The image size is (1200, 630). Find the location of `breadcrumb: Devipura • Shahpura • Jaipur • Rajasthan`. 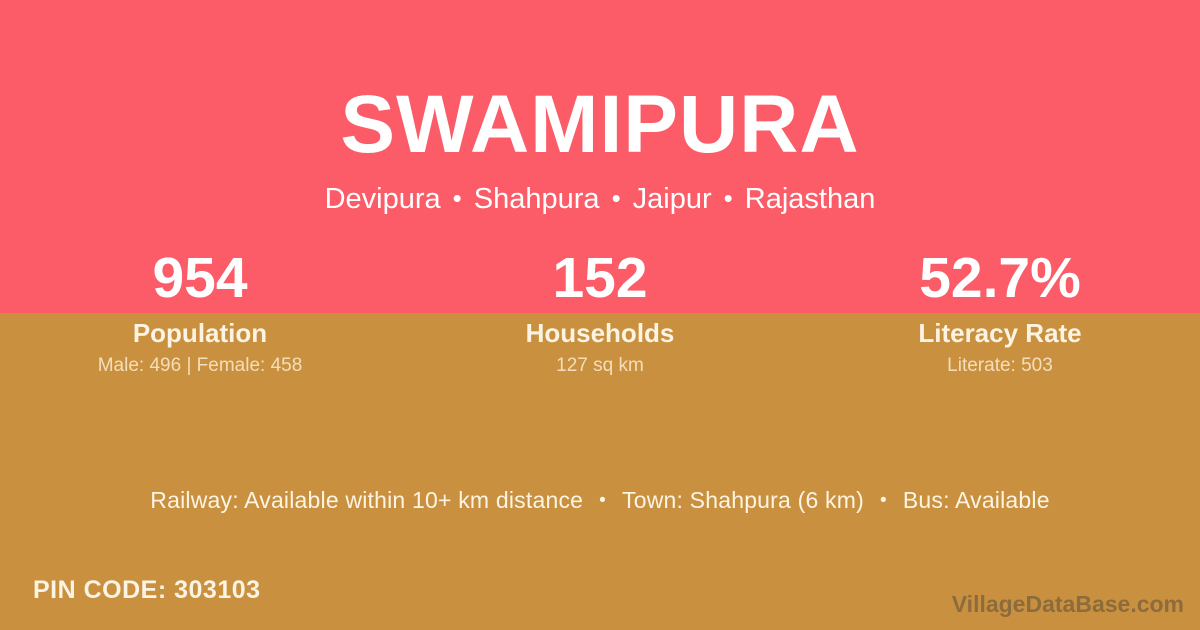

breadcrumb: Devipura • Shahpura • Jaipur • Rajasthan is located at coordinates (600, 199).